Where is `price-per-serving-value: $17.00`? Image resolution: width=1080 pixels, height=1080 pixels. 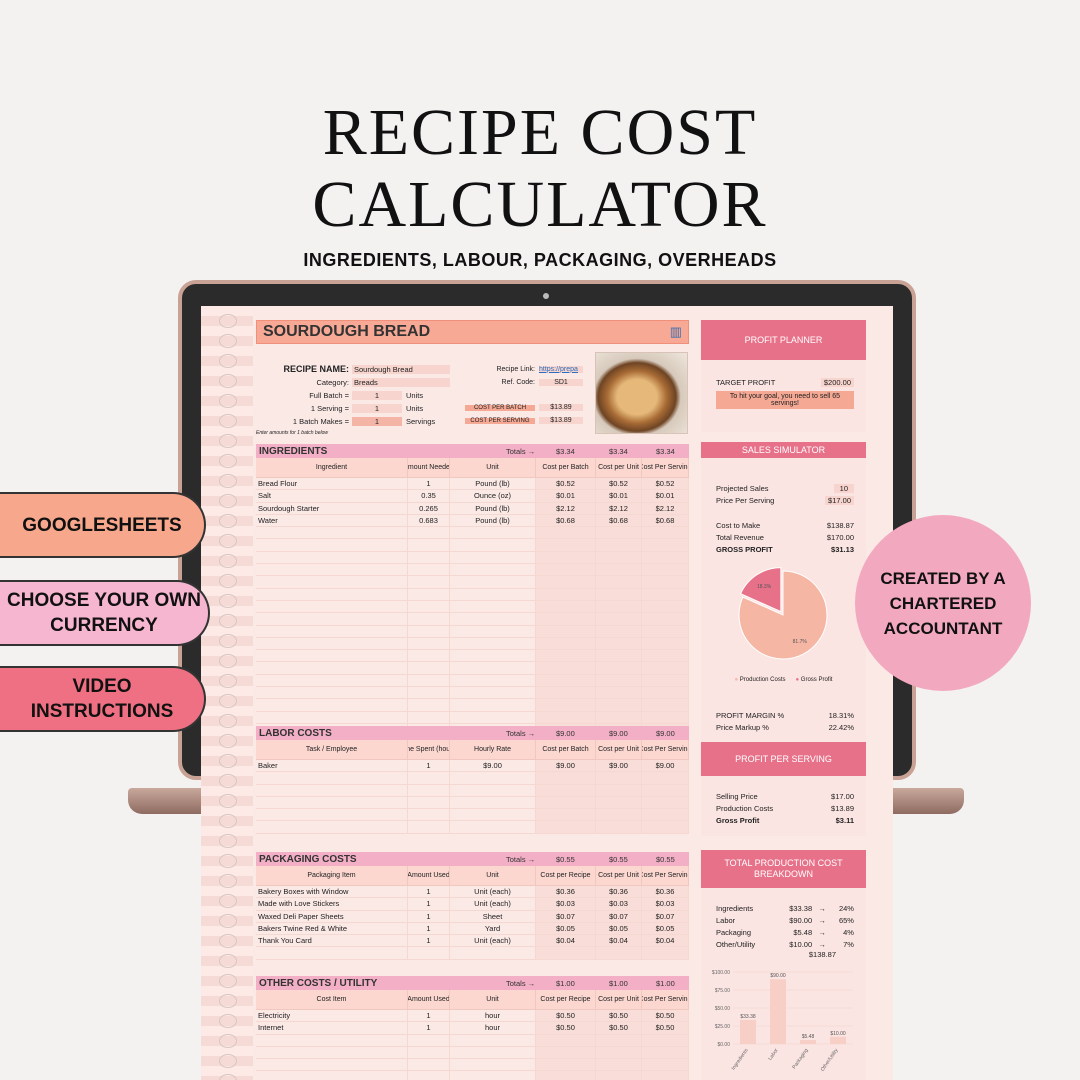
price-per-serving-value: $17.00 is located at coordinates (839, 500).